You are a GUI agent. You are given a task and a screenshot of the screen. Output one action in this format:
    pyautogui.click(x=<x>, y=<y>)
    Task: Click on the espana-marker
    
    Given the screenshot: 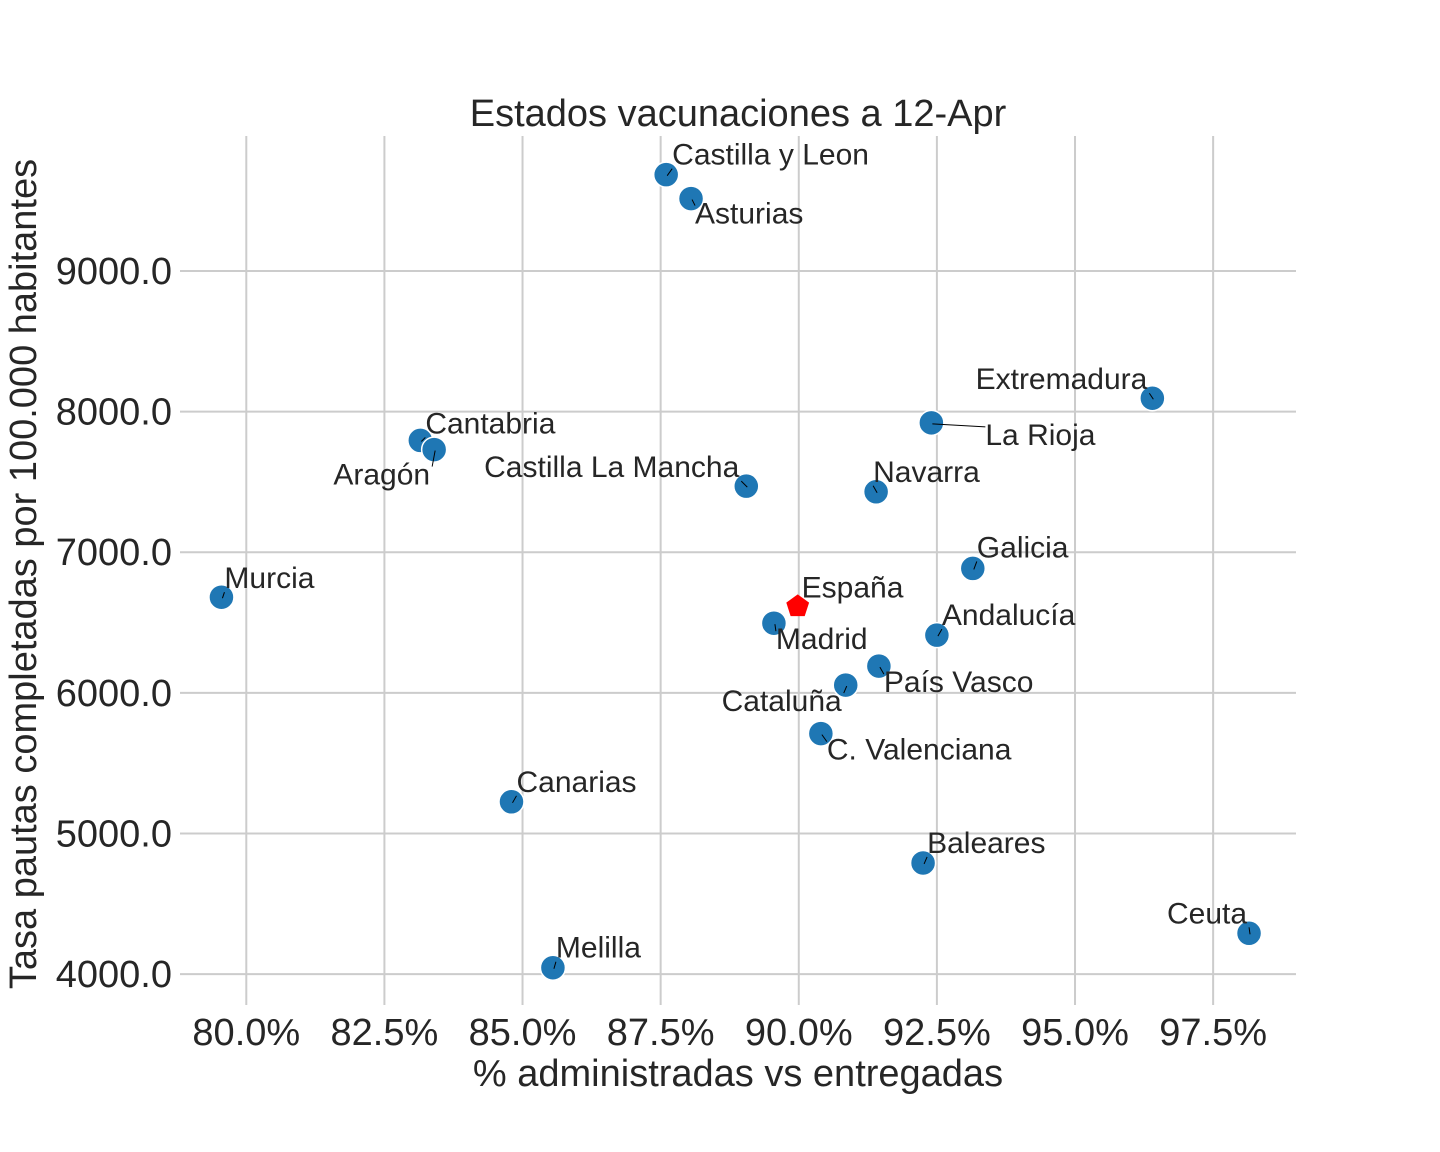 What is the action you would take?
    pyautogui.click(x=798, y=605)
    